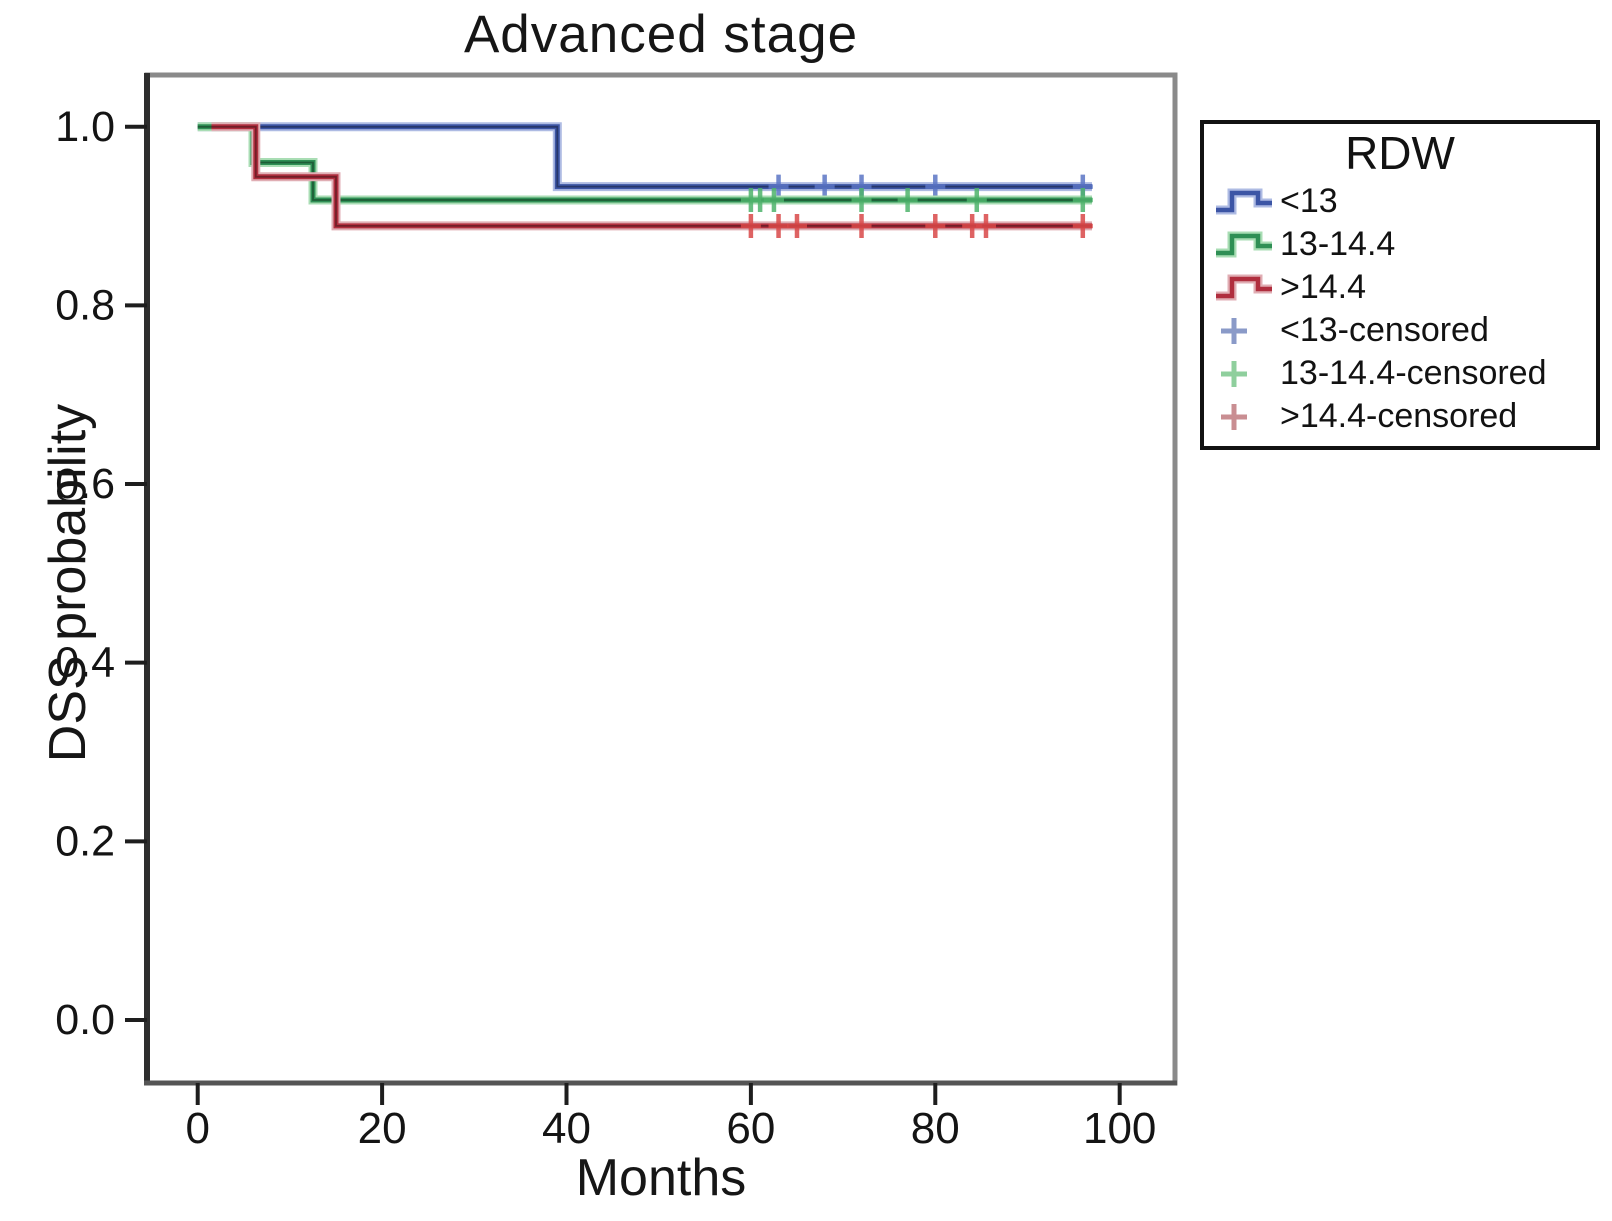  I want to click on series-halo->14.4, so click(651, 176).